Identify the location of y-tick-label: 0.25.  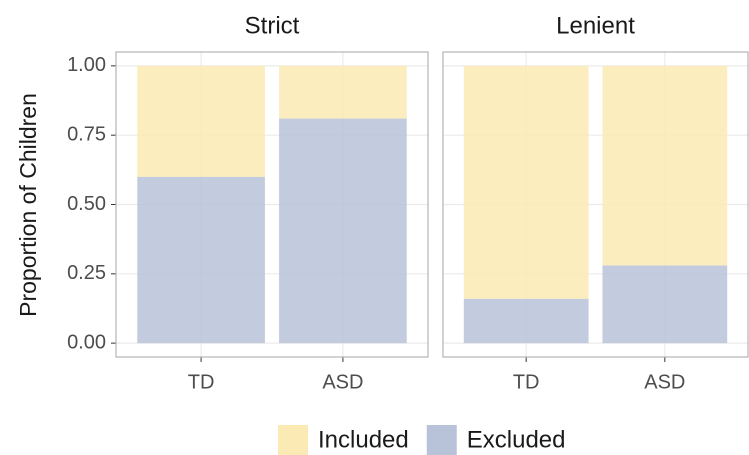
(86, 273).